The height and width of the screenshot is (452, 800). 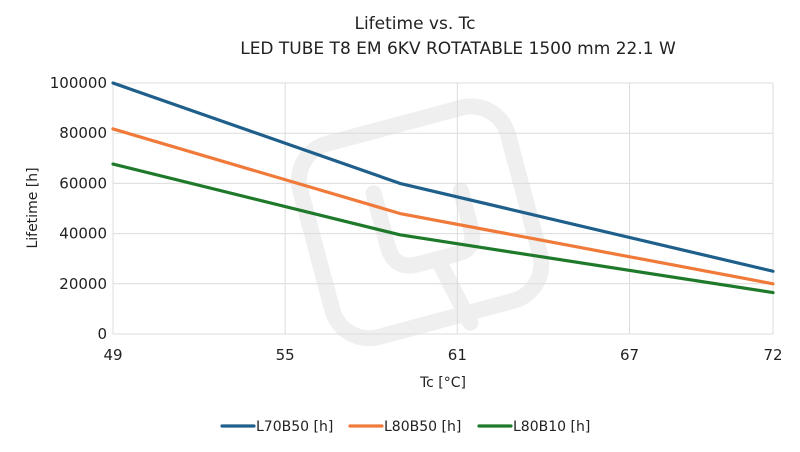 I want to click on x-tick-label: 55, so click(x=285, y=355).